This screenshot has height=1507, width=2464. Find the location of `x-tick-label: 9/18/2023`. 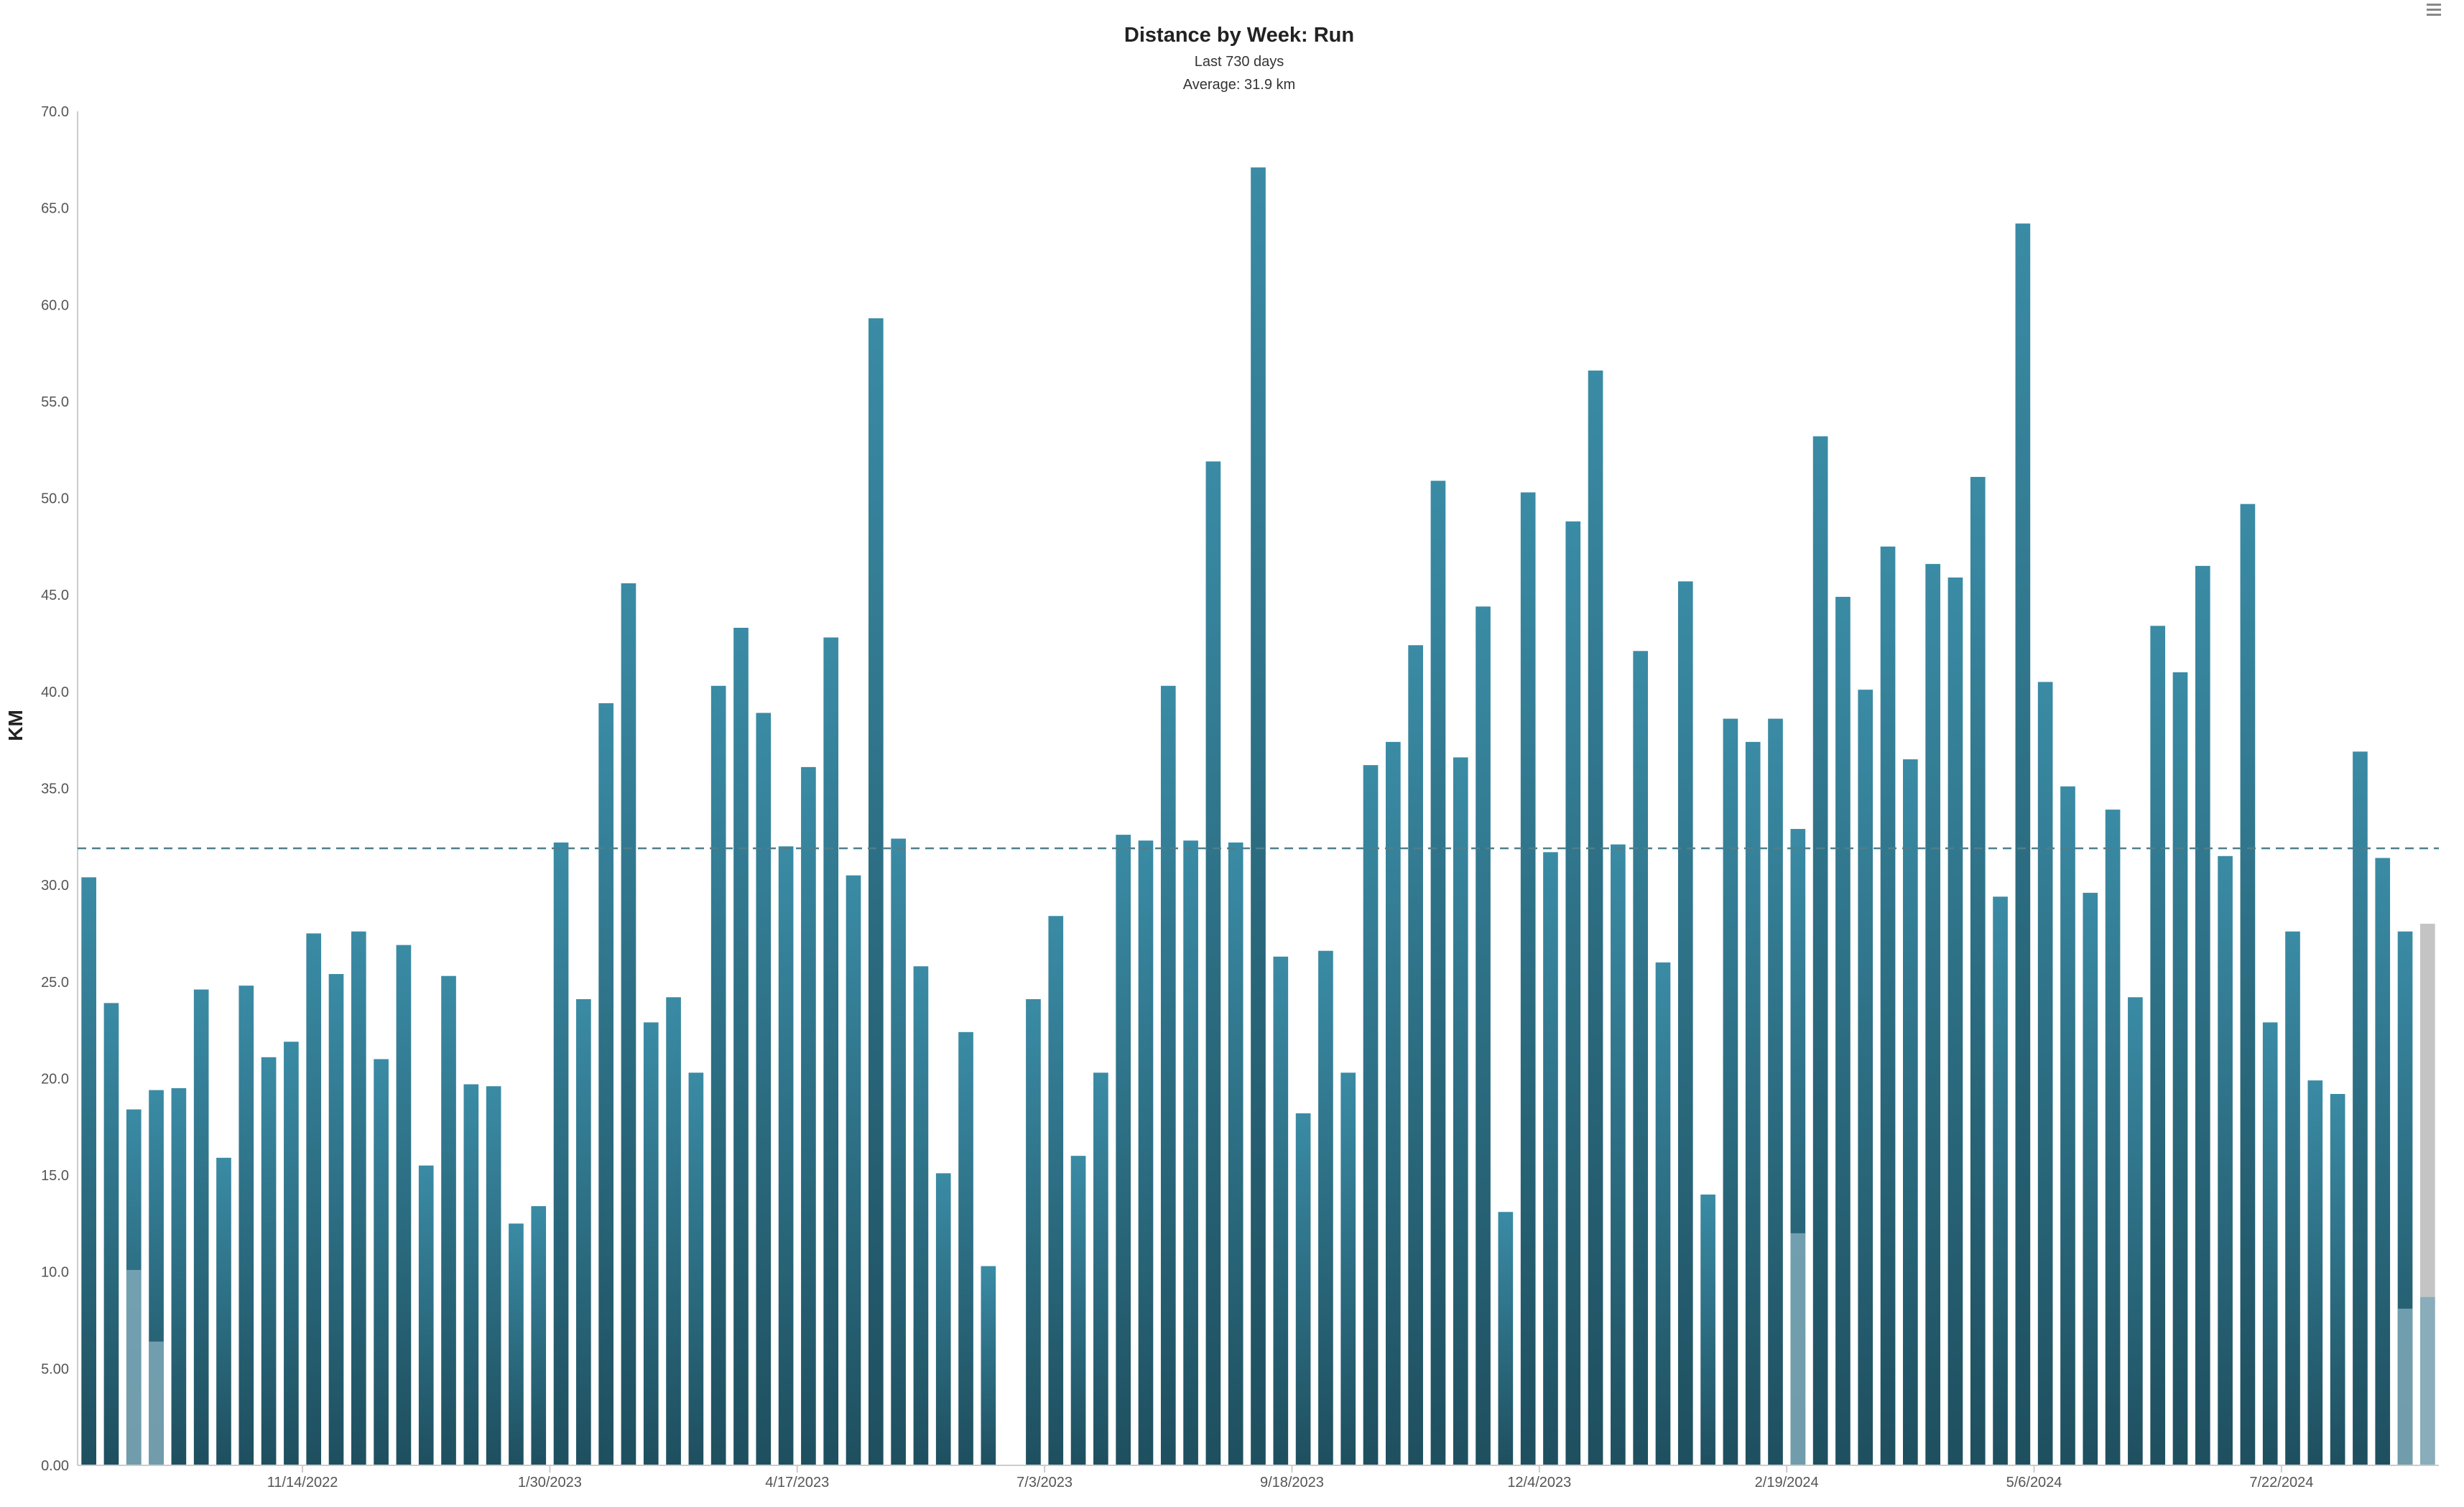

x-tick-label: 9/18/2023 is located at coordinates (1292, 1483).